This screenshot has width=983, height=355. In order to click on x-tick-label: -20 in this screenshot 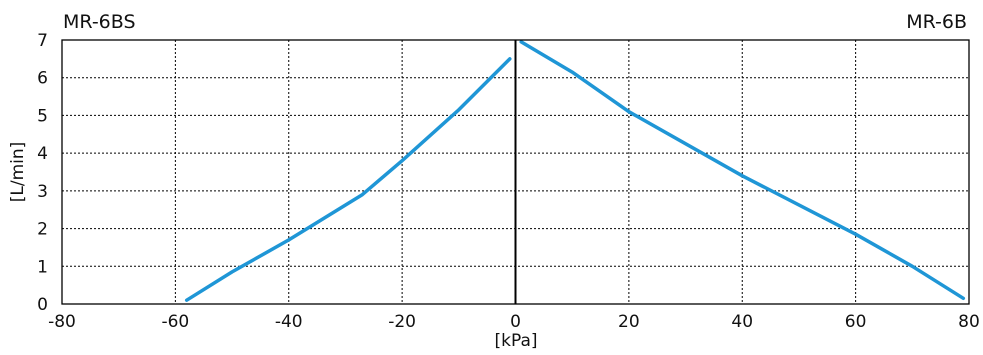, I will do `click(402, 322)`.